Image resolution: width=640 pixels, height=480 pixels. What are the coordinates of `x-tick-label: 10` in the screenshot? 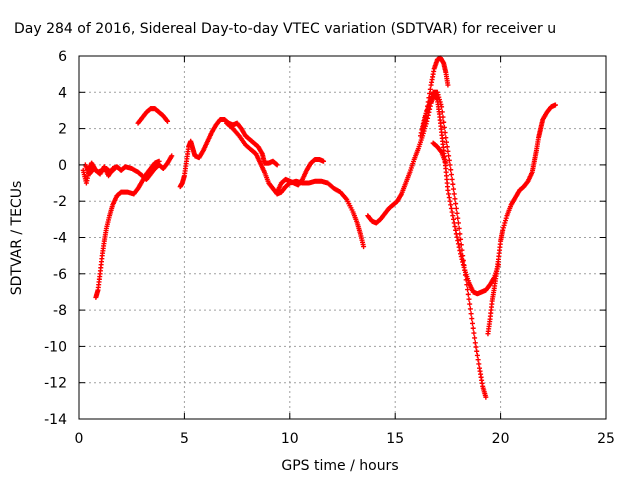 It's located at (290, 439).